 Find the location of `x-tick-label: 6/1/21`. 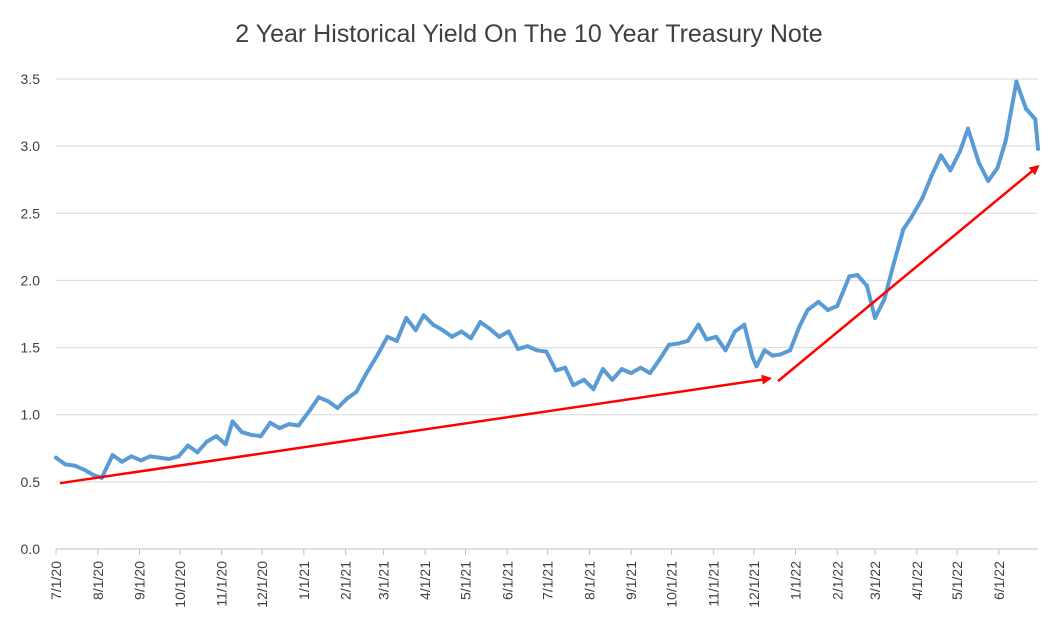

x-tick-label: 6/1/21 is located at coordinates (507, 580).